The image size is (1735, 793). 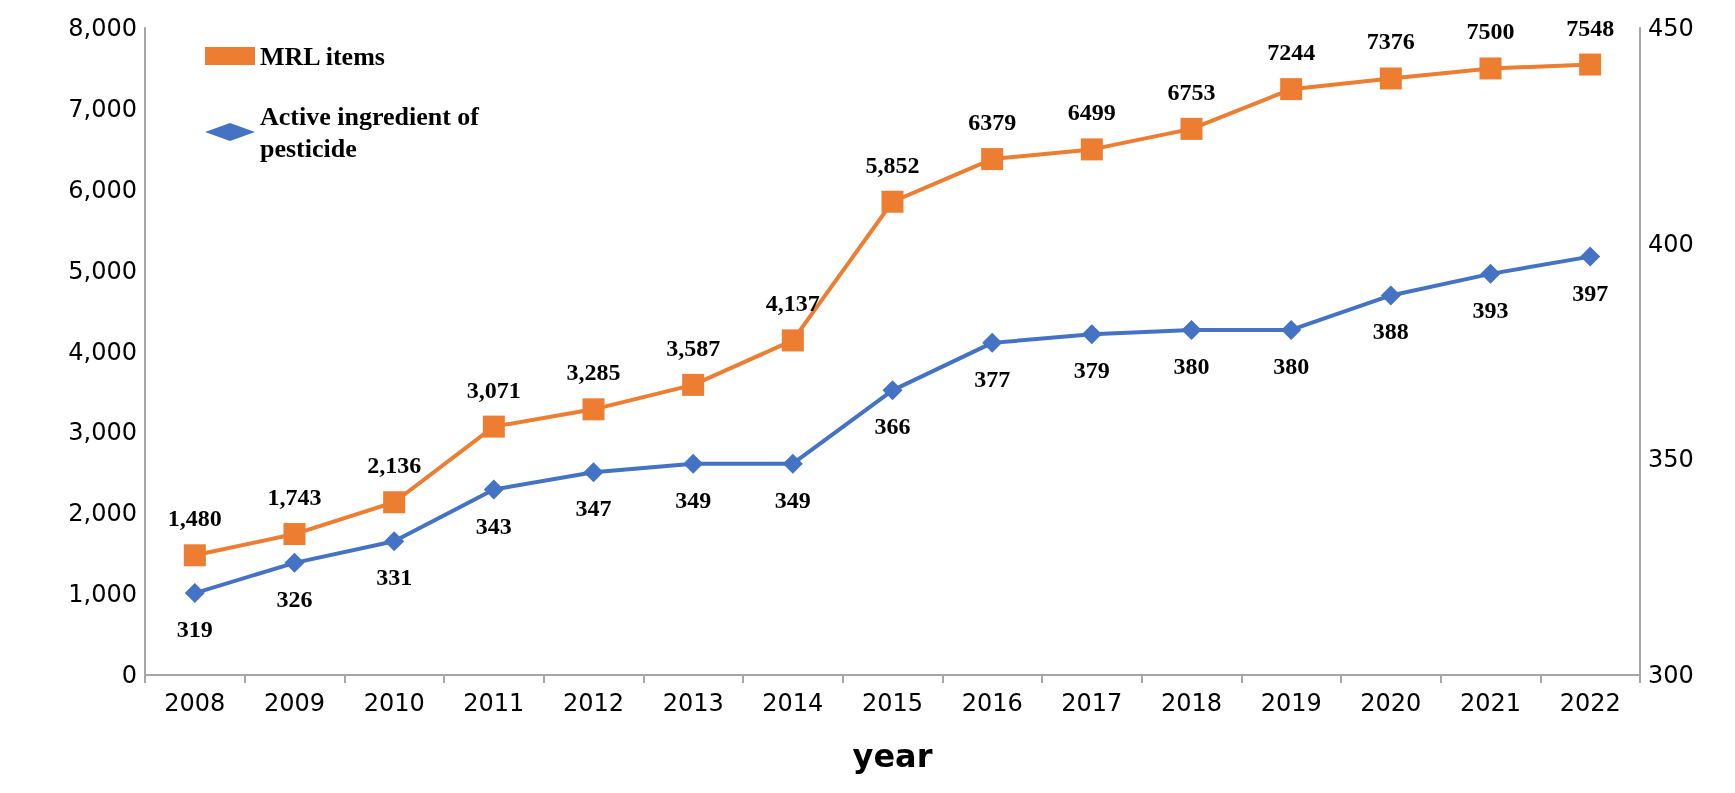 What do you see at coordinates (294, 497) in the screenshot?
I see `data-label: 1,743` at bounding box center [294, 497].